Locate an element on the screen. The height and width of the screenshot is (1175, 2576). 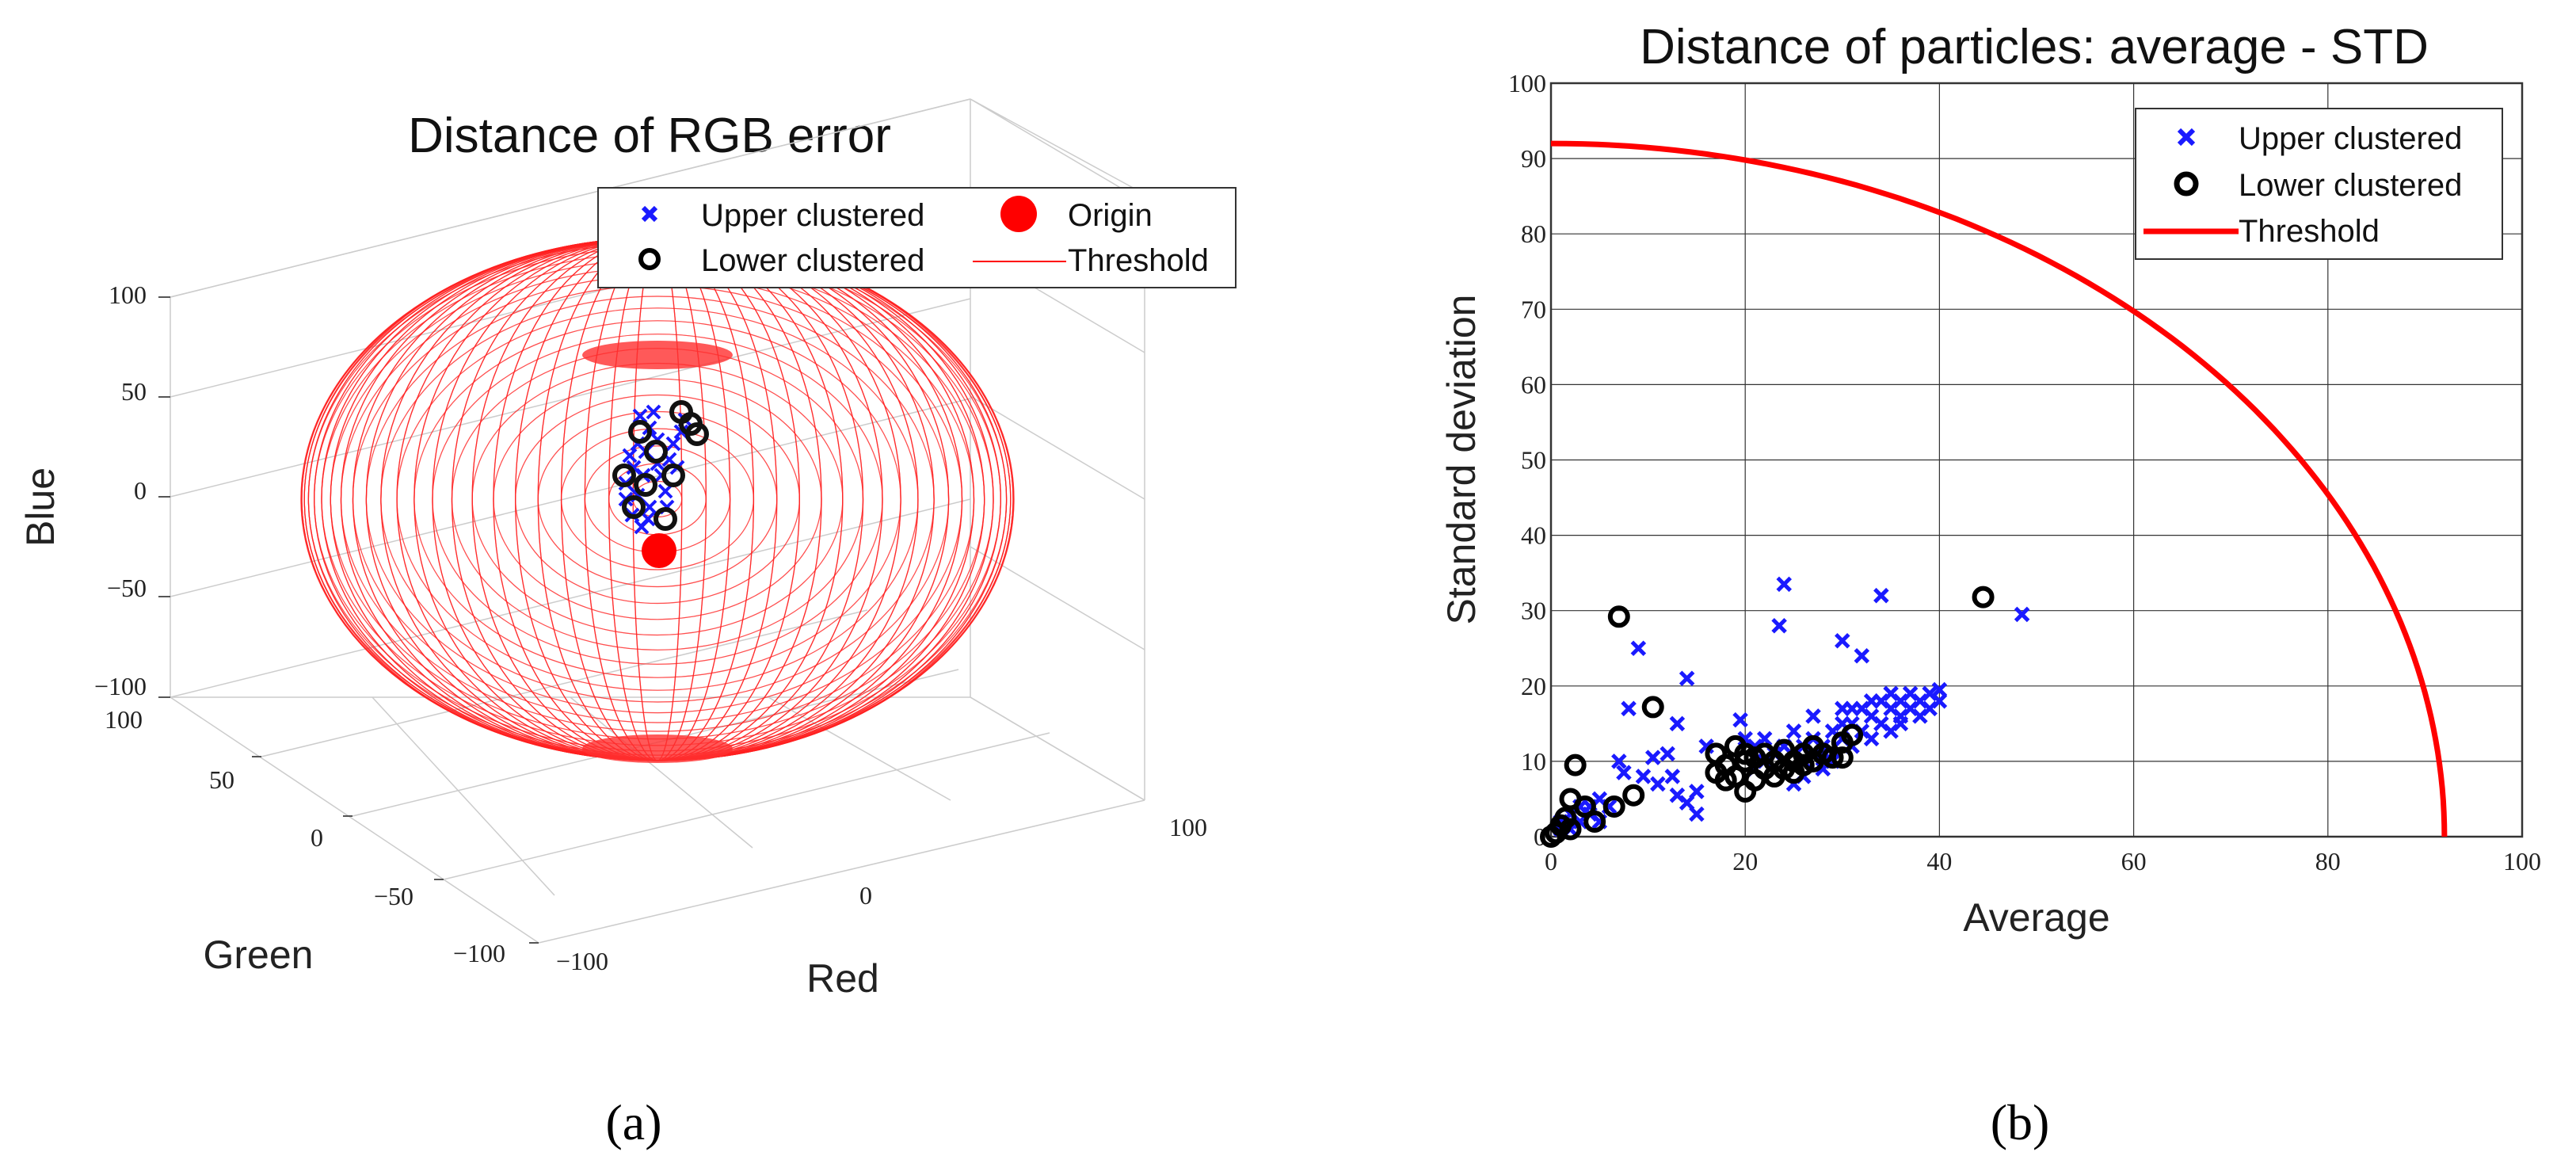
chart-a-x-tick: 0 is located at coordinates (866, 896).